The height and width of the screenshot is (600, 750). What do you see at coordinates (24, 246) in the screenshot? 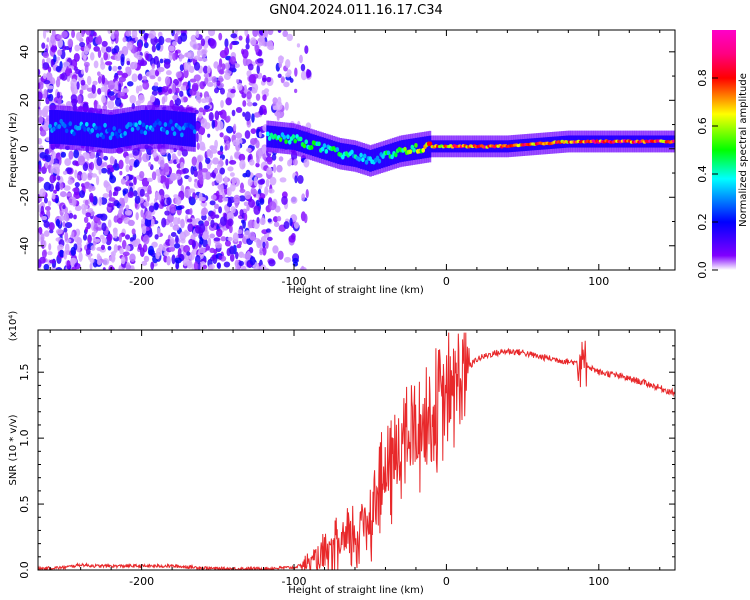
I see `spectrogram-ytick-label: -40` at bounding box center [24, 246].